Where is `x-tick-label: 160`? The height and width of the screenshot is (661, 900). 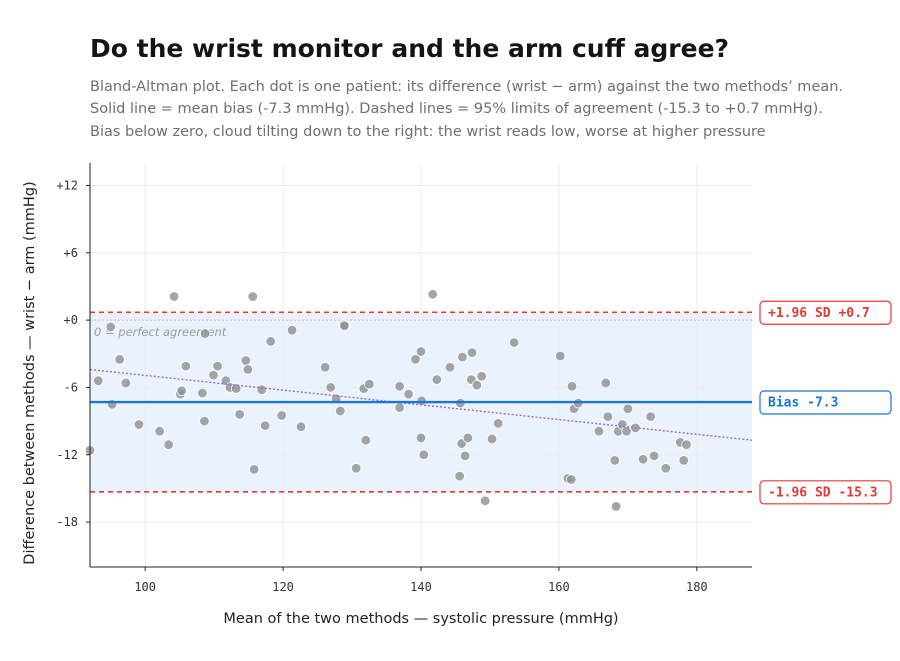
x-tick-label: 160 is located at coordinates (559, 587).